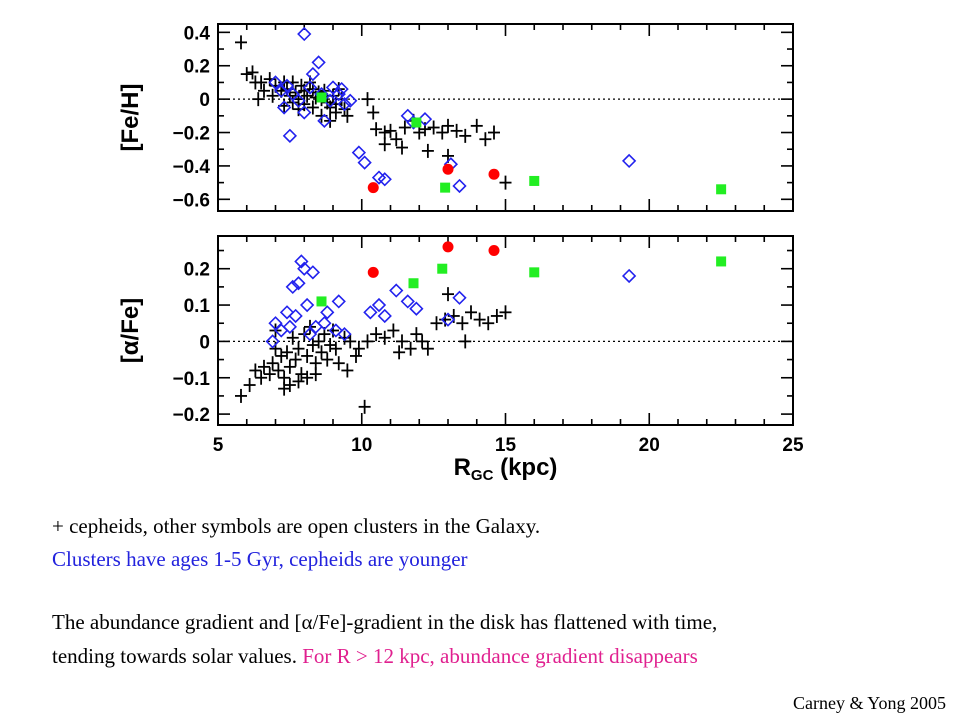 The image size is (960, 720). I want to click on x-tick-label: 5, so click(218, 445).